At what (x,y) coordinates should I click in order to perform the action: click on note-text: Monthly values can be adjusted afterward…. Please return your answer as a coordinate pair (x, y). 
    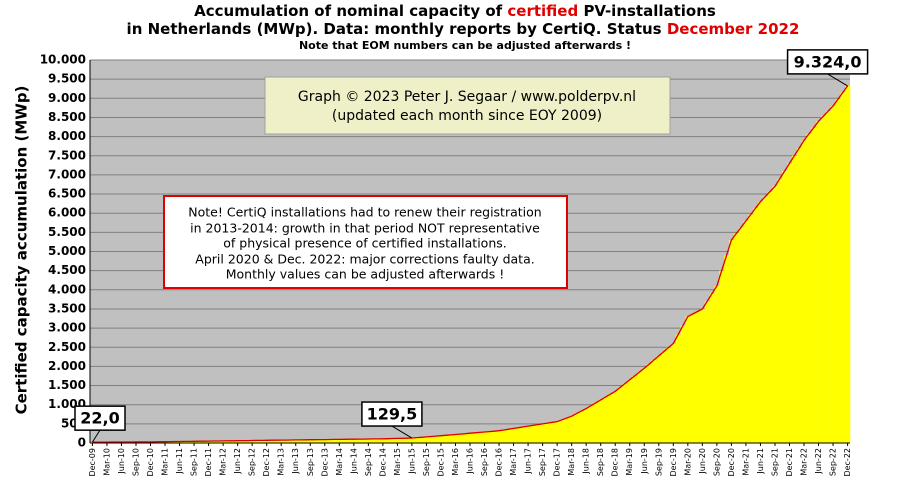
    Looking at the image, I should click on (365, 274).